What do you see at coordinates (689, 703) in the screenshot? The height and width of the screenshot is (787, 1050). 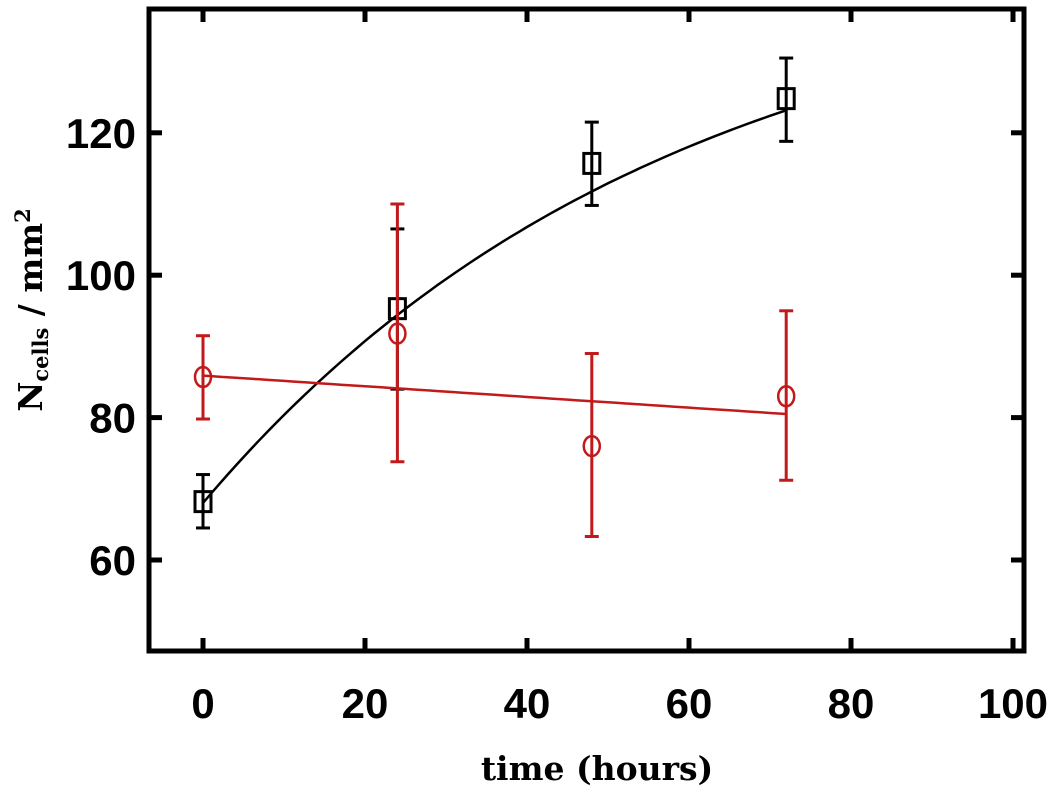 I see `x-tick-label: 60` at bounding box center [689, 703].